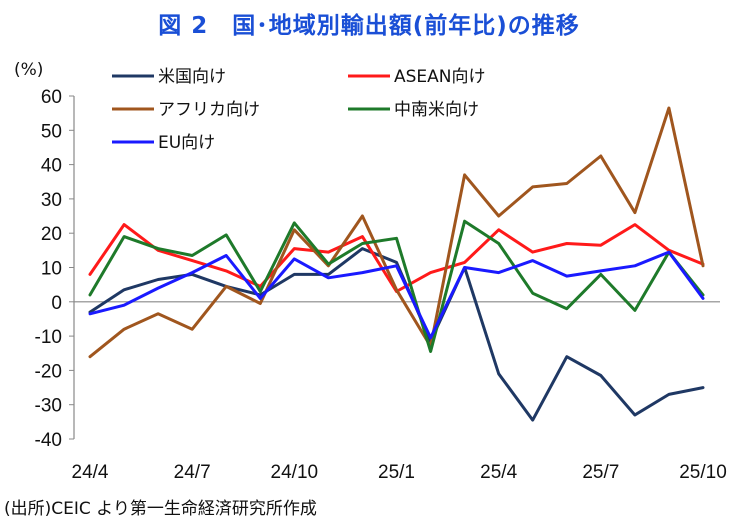 Image resolution: width=738 pixels, height=520 pixels. What do you see at coordinates (48, 406) in the screenshot?
I see `y-tick-label: -30` at bounding box center [48, 406].